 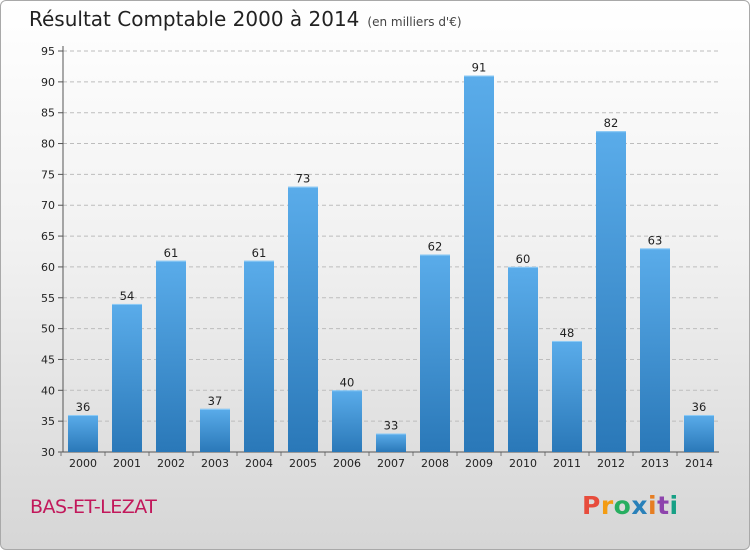 I want to click on data-label: 82, so click(x=611, y=123).